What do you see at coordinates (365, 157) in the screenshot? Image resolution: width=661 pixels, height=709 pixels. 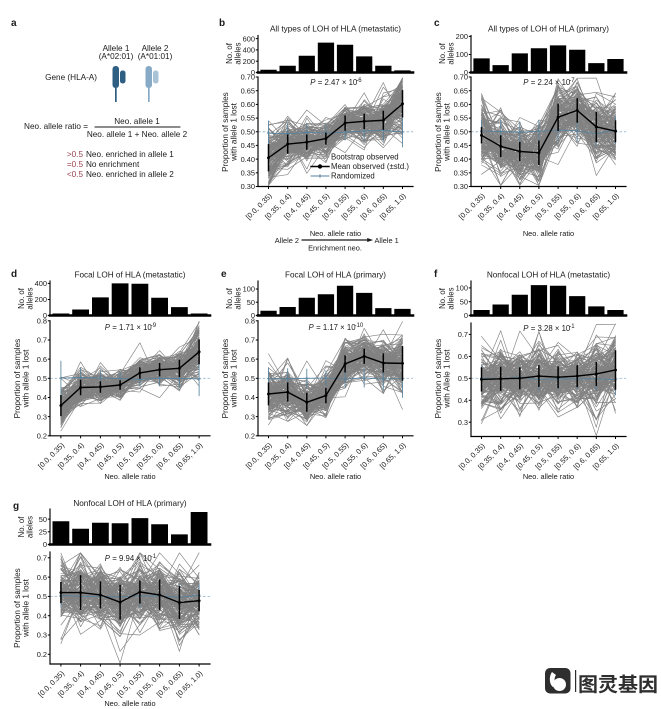 I see `svg-text: Bootstrap observed` at bounding box center [365, 157].